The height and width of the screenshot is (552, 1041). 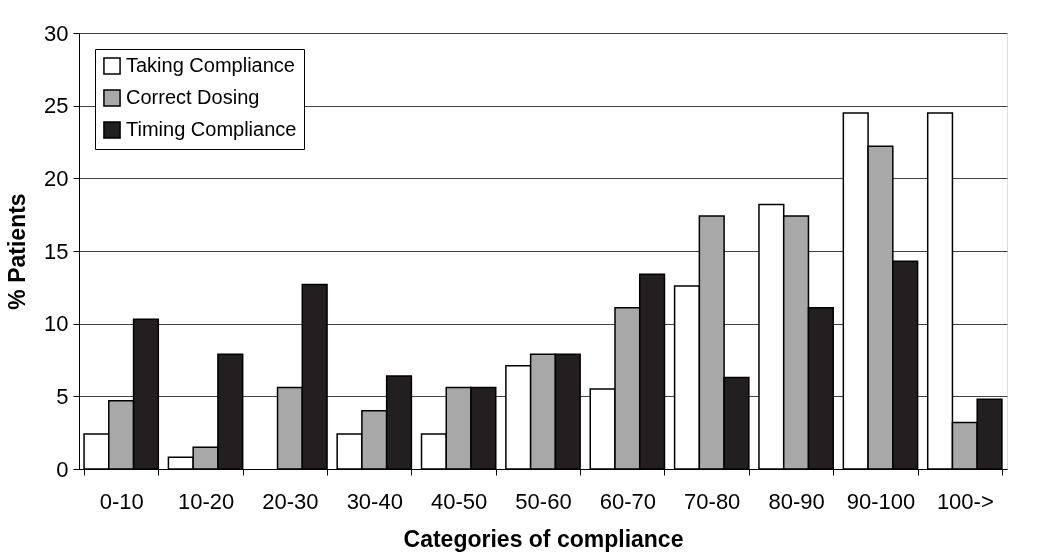 What do you see at coordinates (627, 501) in the screenshot?
I see `x-tick-label: 60-70` at bounding box center [627, 501].